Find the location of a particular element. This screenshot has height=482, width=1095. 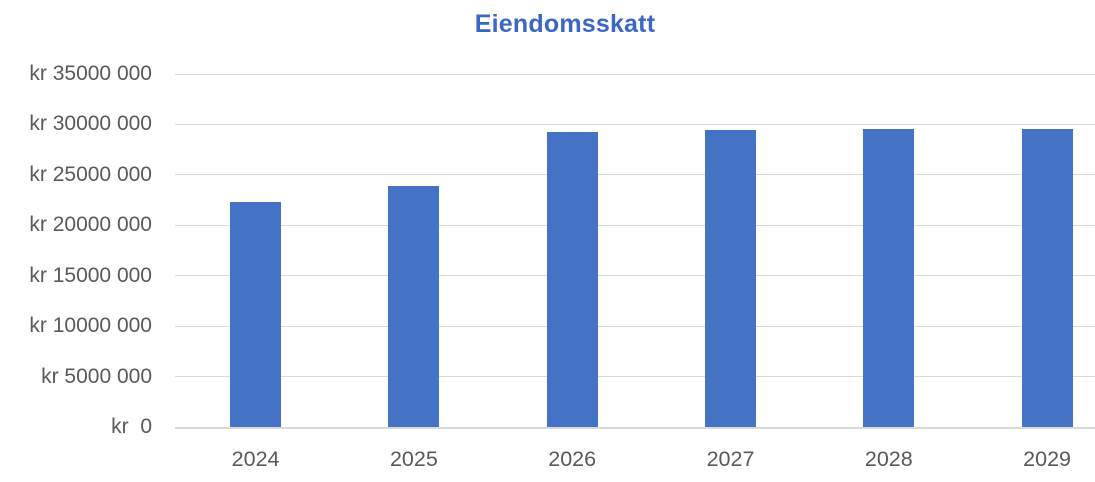

bar-2028 is located at coordinates (889, 278).